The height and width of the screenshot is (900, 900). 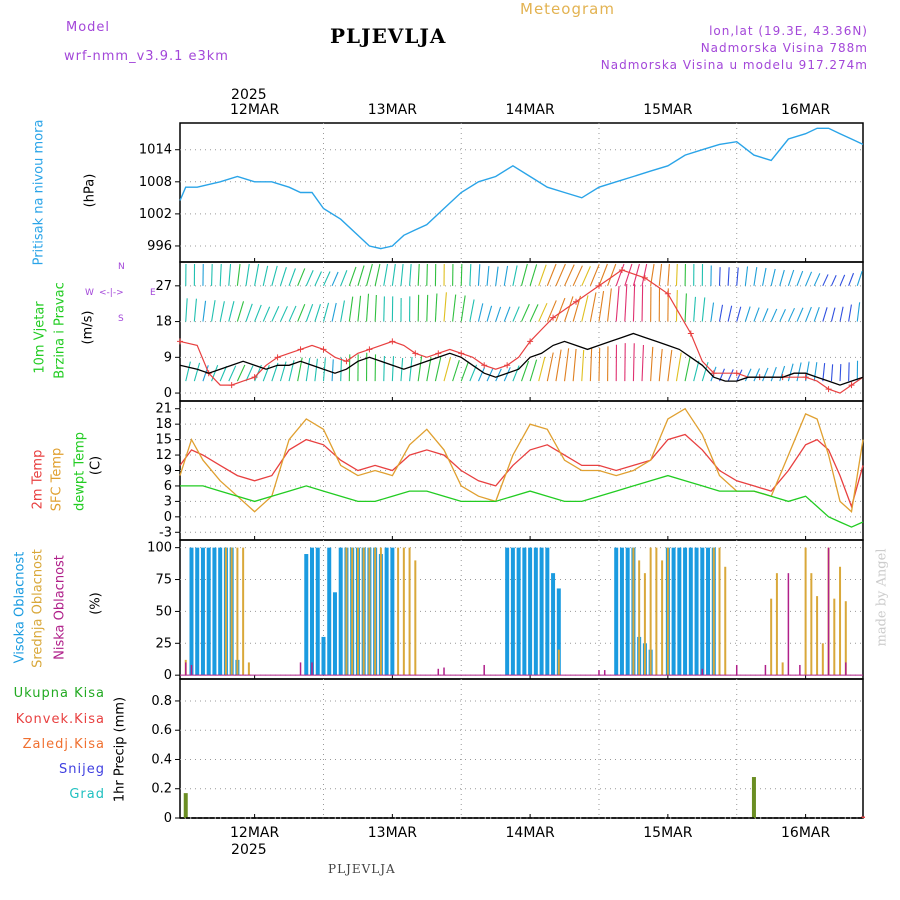 I want to click on y-tick-label: 0.4, so click(x=161, y=759).